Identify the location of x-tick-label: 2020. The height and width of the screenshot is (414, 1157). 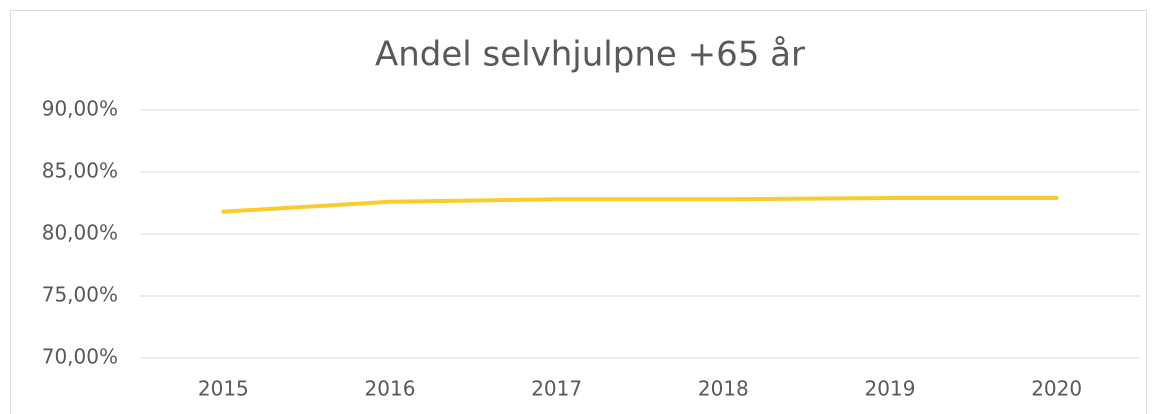
(1056, 389).